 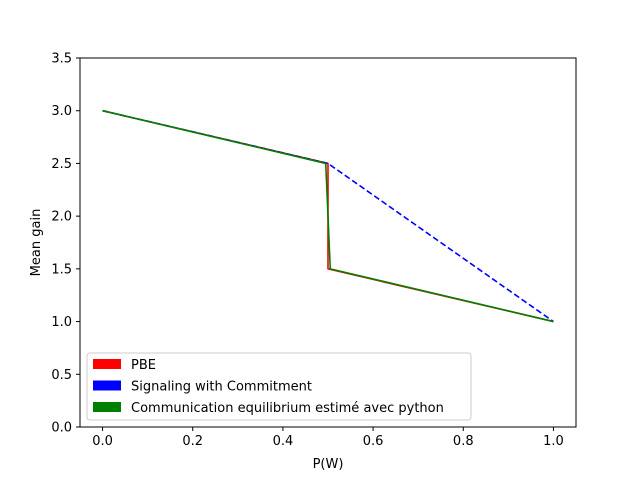 I want to click on y-tick-label: 1.5, so click(x=61, y=269).